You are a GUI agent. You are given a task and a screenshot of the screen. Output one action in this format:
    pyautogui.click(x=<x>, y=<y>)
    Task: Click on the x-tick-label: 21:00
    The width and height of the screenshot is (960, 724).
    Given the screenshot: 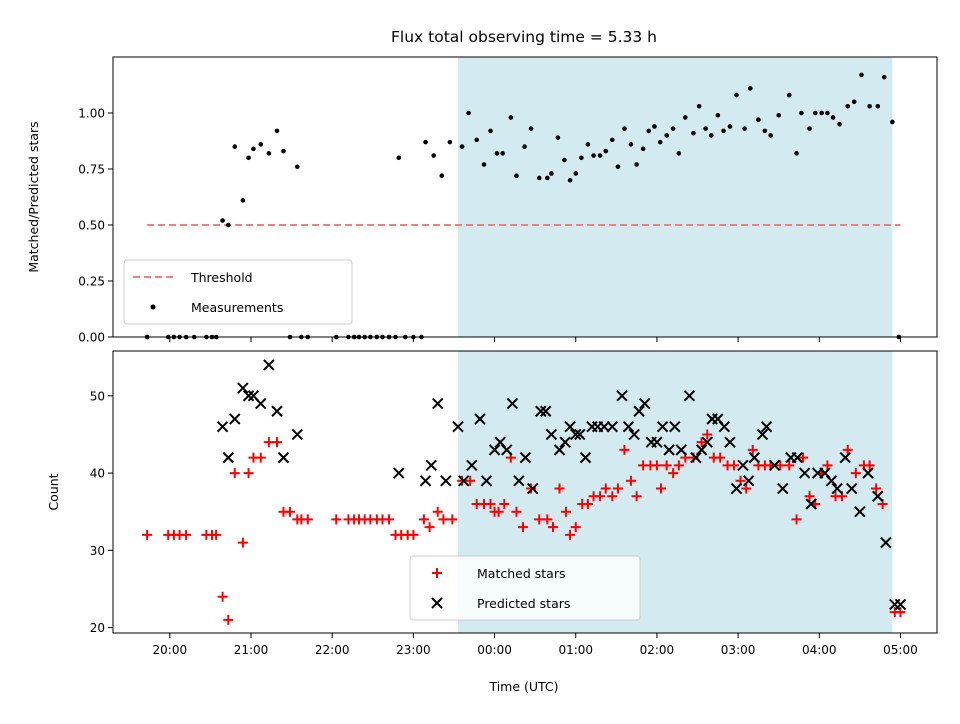 What is the action you would take?
    pyautogui.click(x=251, y=650)
    